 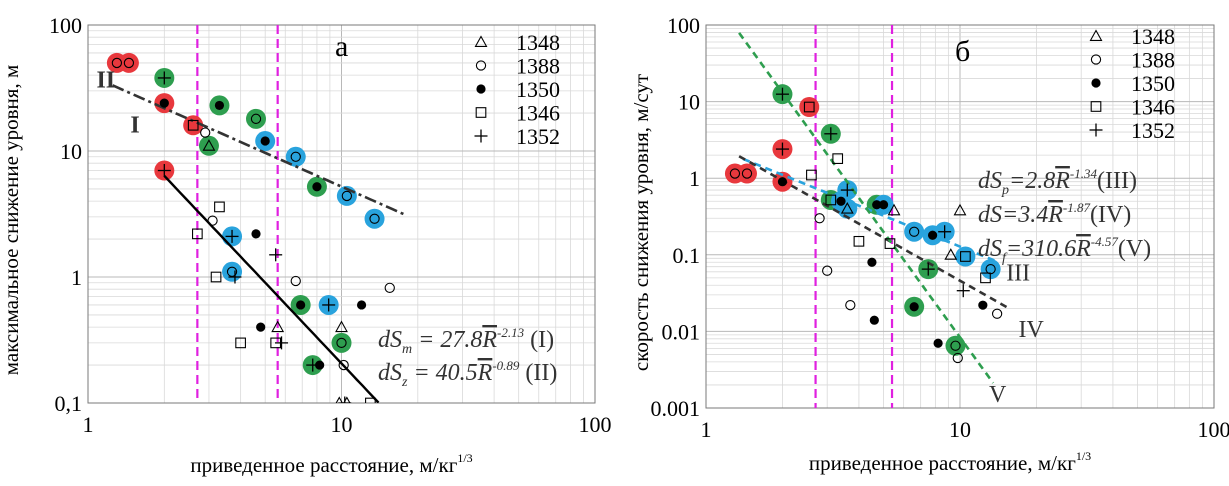 What do you see at coordinates (962, 51) in the screenshot?
I see `panel-label: б` at bounding box center [962, 51].